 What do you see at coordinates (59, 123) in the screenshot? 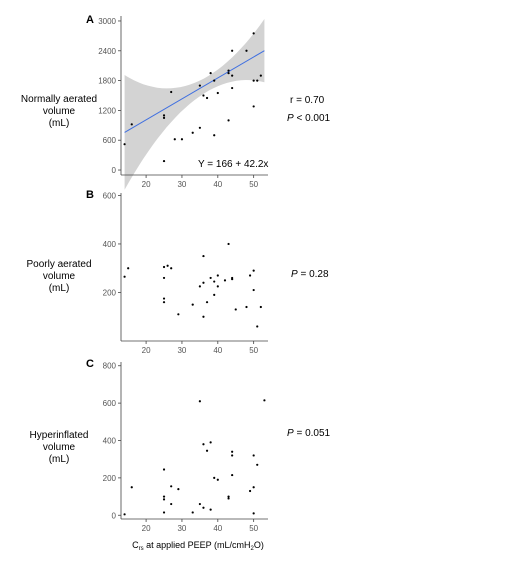
I see `panel-a-ylabel-line-3: (mL)` at bounding box center [59, 123].